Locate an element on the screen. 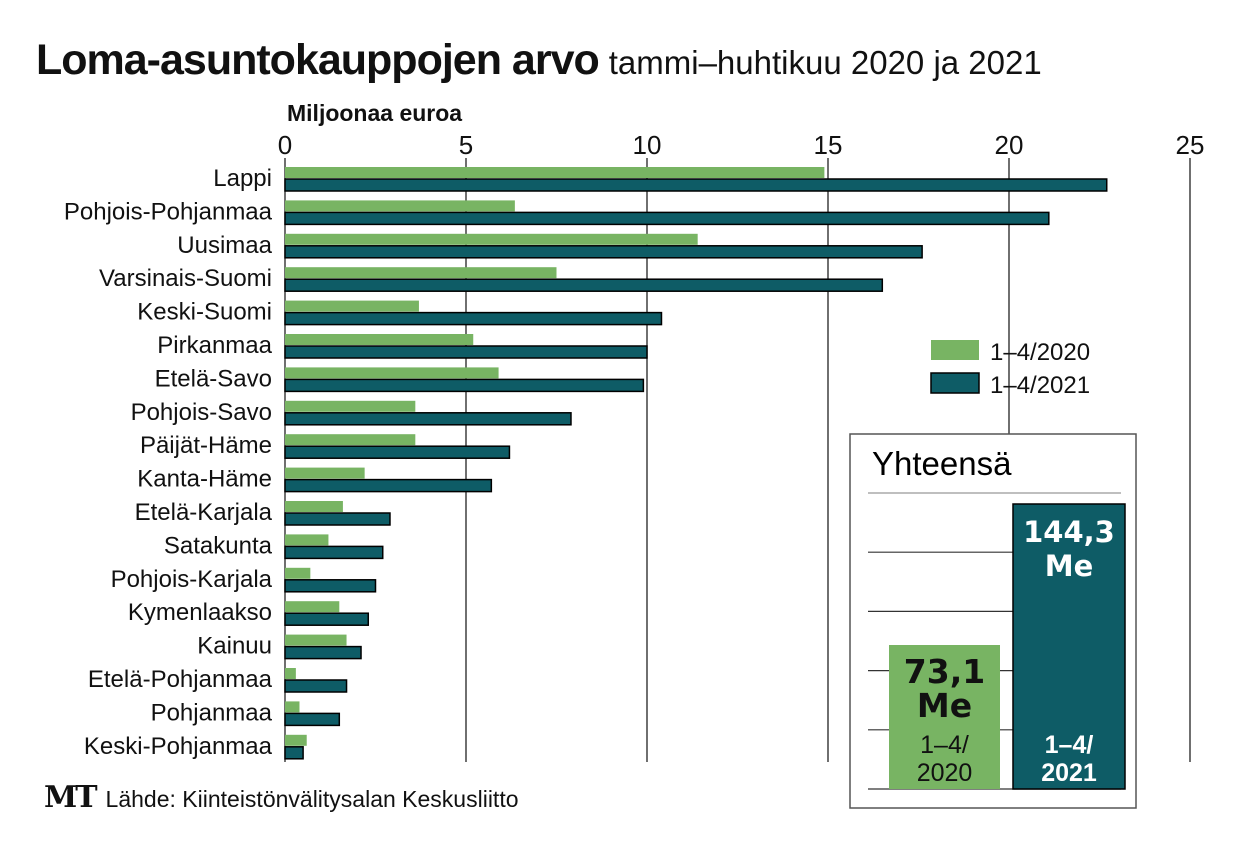 The height and width of the screenshot is (854, 1240). title-main: Loma-asuntokauppojen arvo is located at coordinates (318, 60).